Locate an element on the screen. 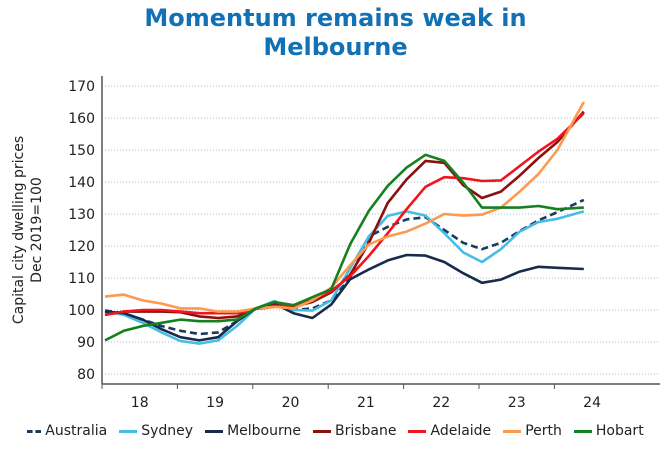 The image size is (671, 452). x-tick-label: 18 is located at coordinates (140, 403).